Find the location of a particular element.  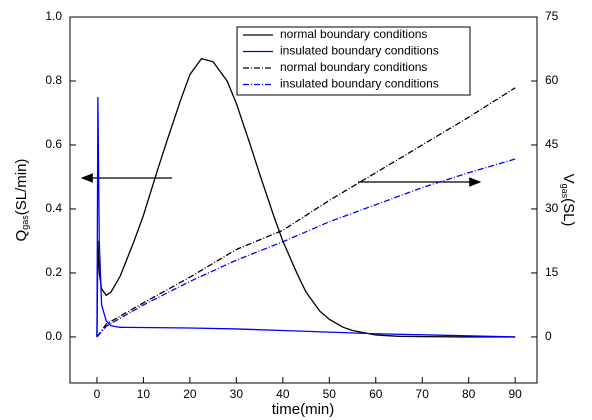

x-tick-label: 90 is located at coordinates (515, 394).